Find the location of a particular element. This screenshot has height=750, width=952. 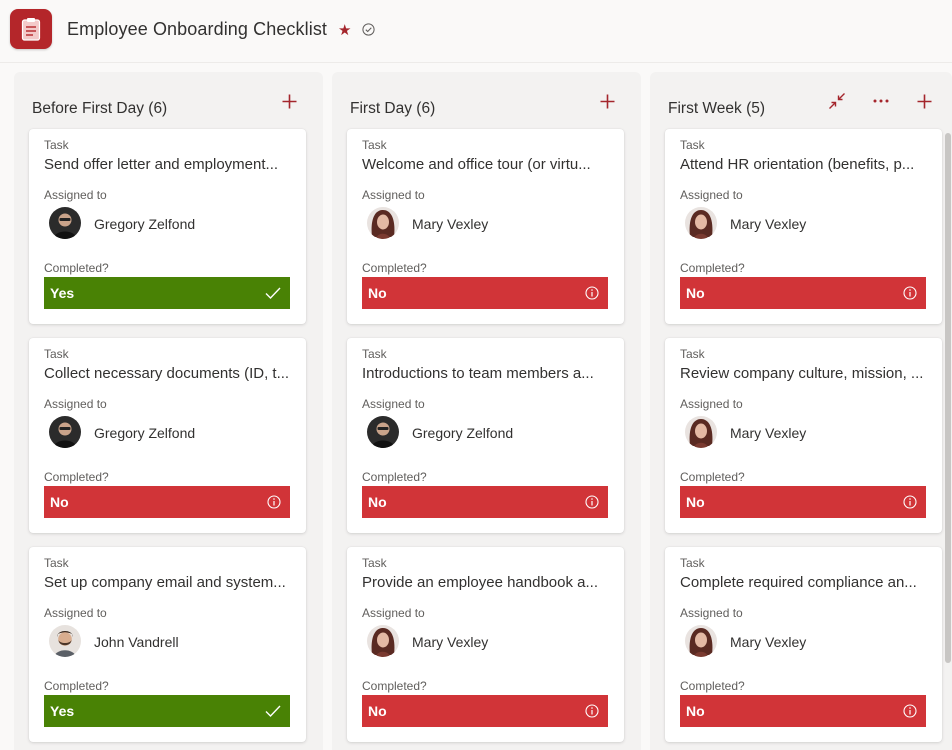

collapse-button is located at coordinates (837, 101).